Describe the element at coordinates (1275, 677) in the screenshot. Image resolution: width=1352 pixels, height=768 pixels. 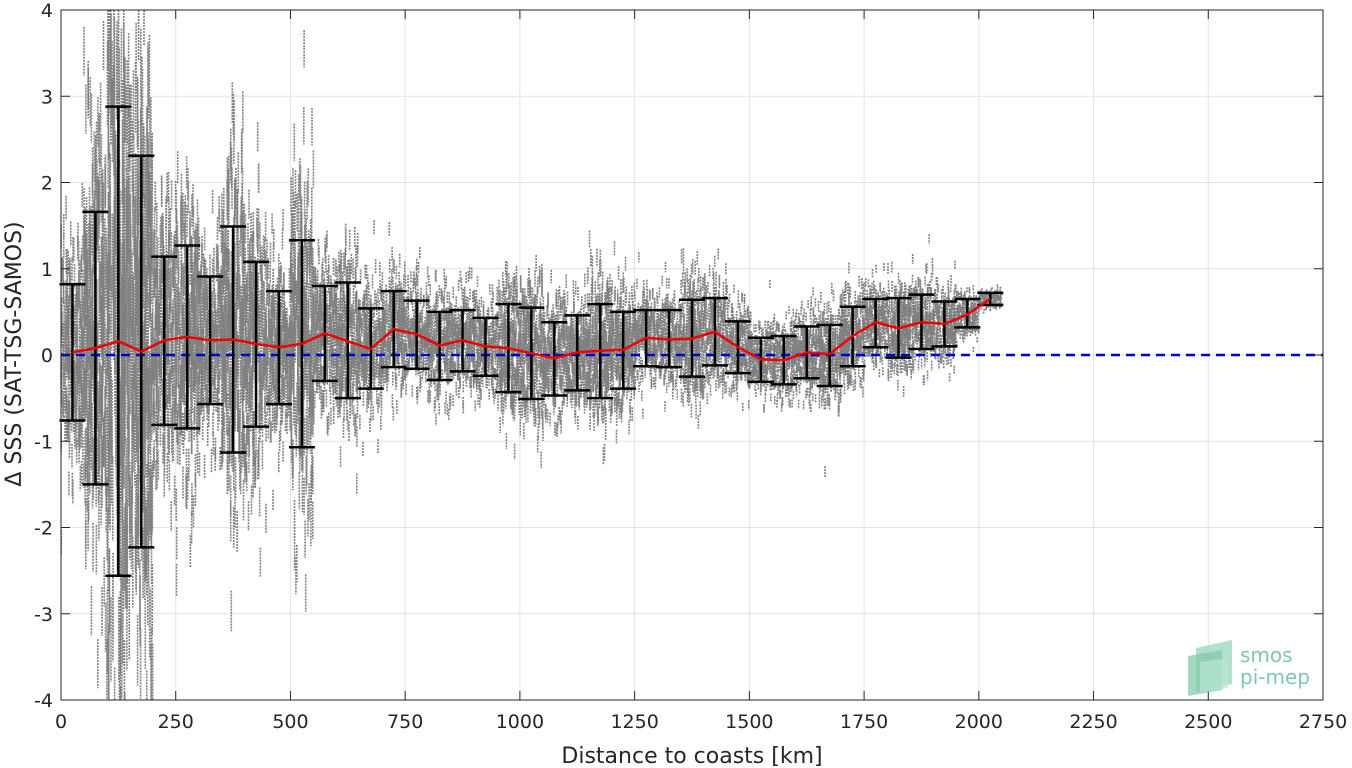
I see `logo-line2: pi-mep` at that location.